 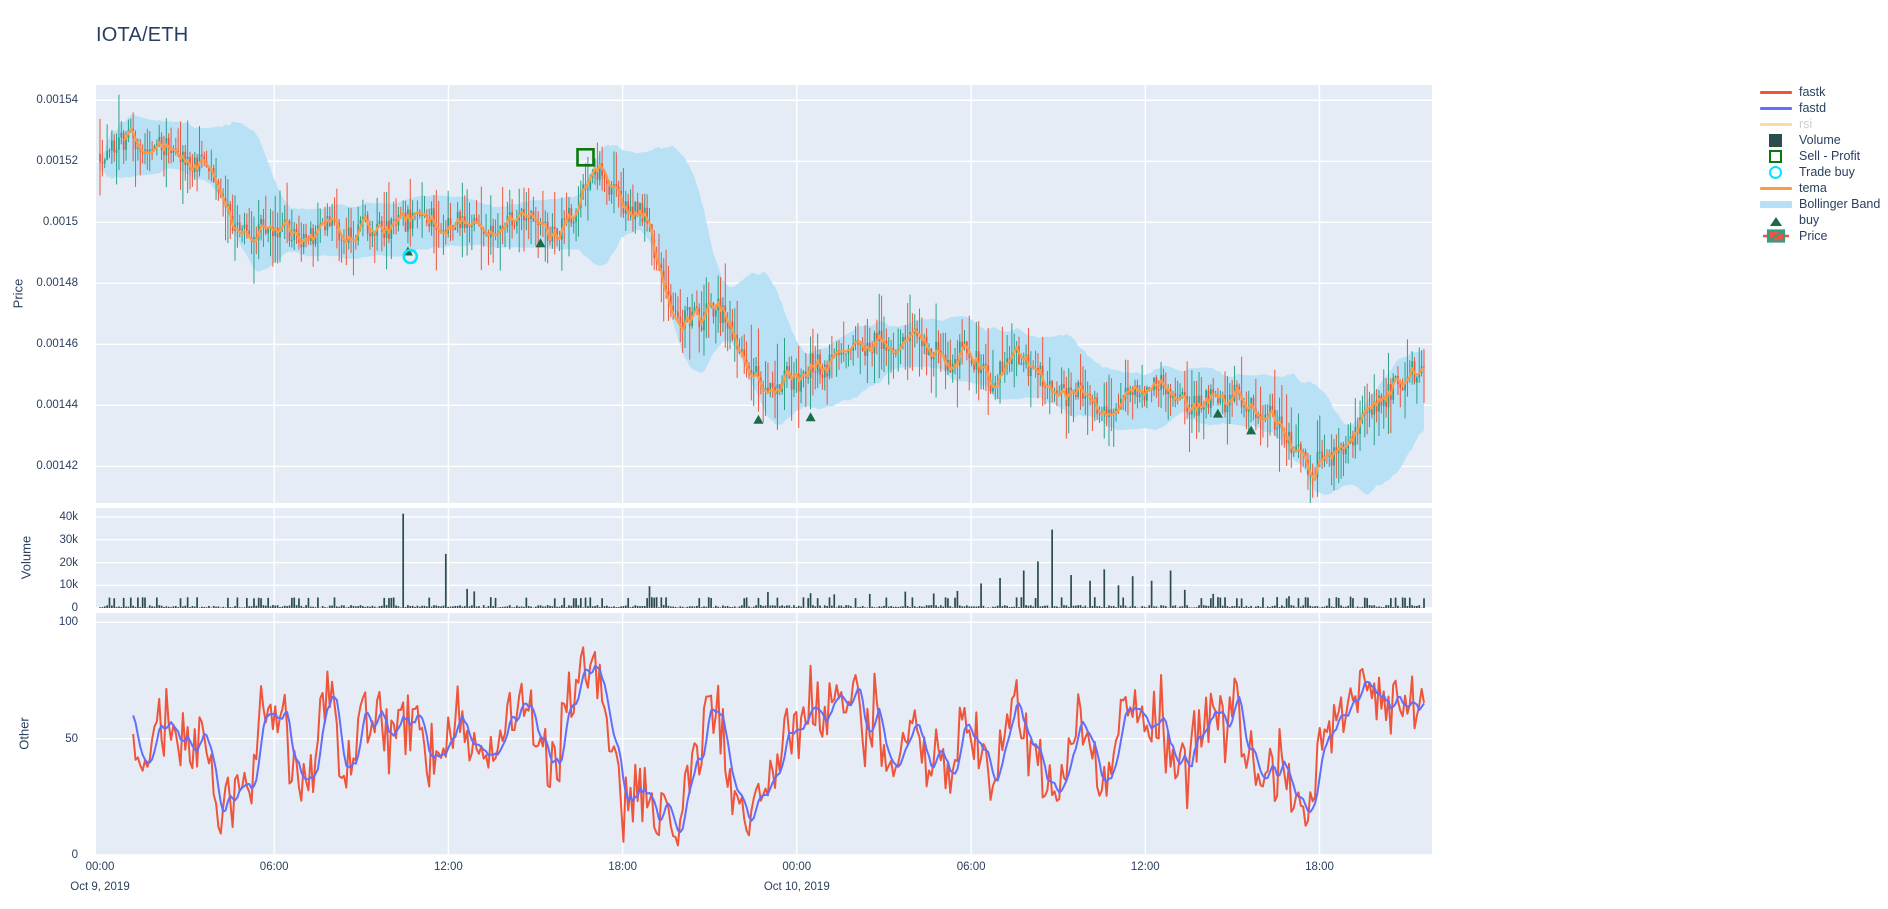 I want to click on other-axis-title: Other, so click(x=24, y=733).